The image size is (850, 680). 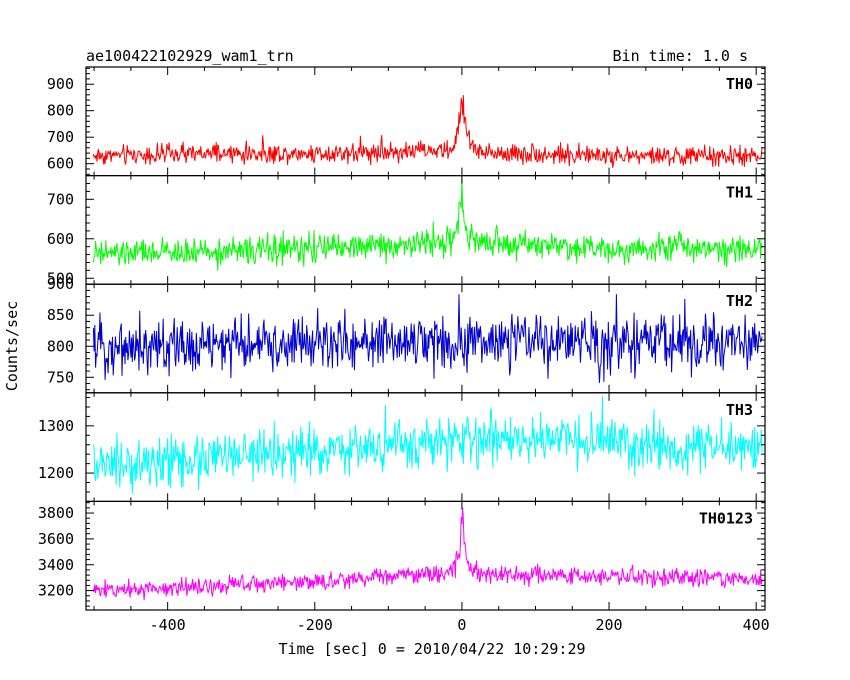 I want to click on y-tick-label: 850, so click(x=60, y=315).